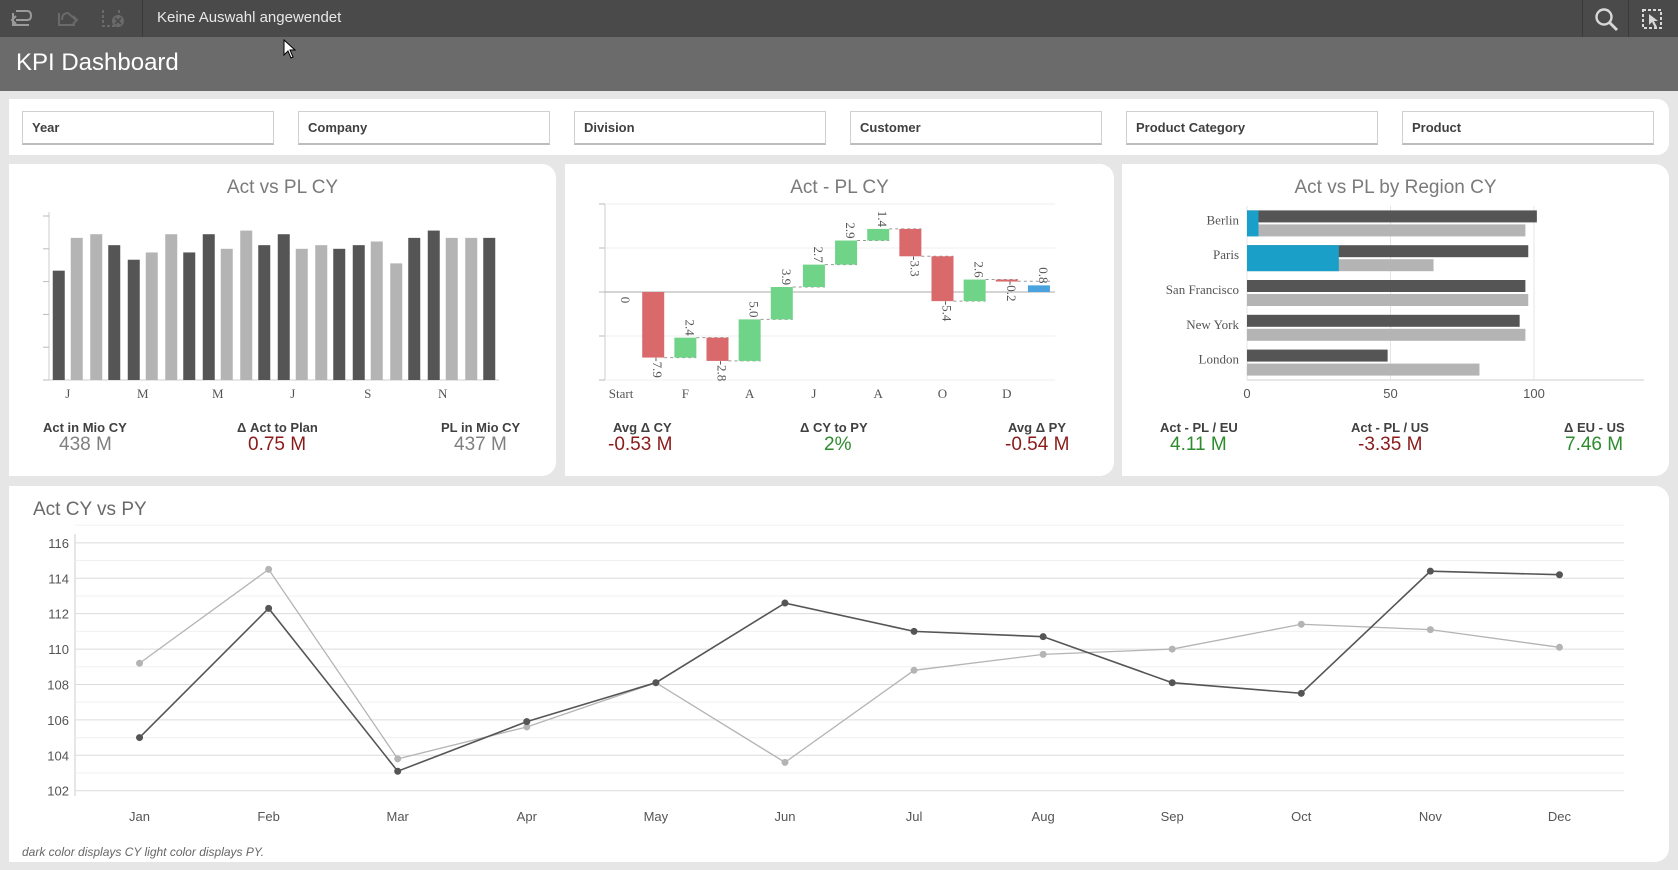 The image size is (1678, 870). I want to click on filter-year: Year, so click(148, 128).